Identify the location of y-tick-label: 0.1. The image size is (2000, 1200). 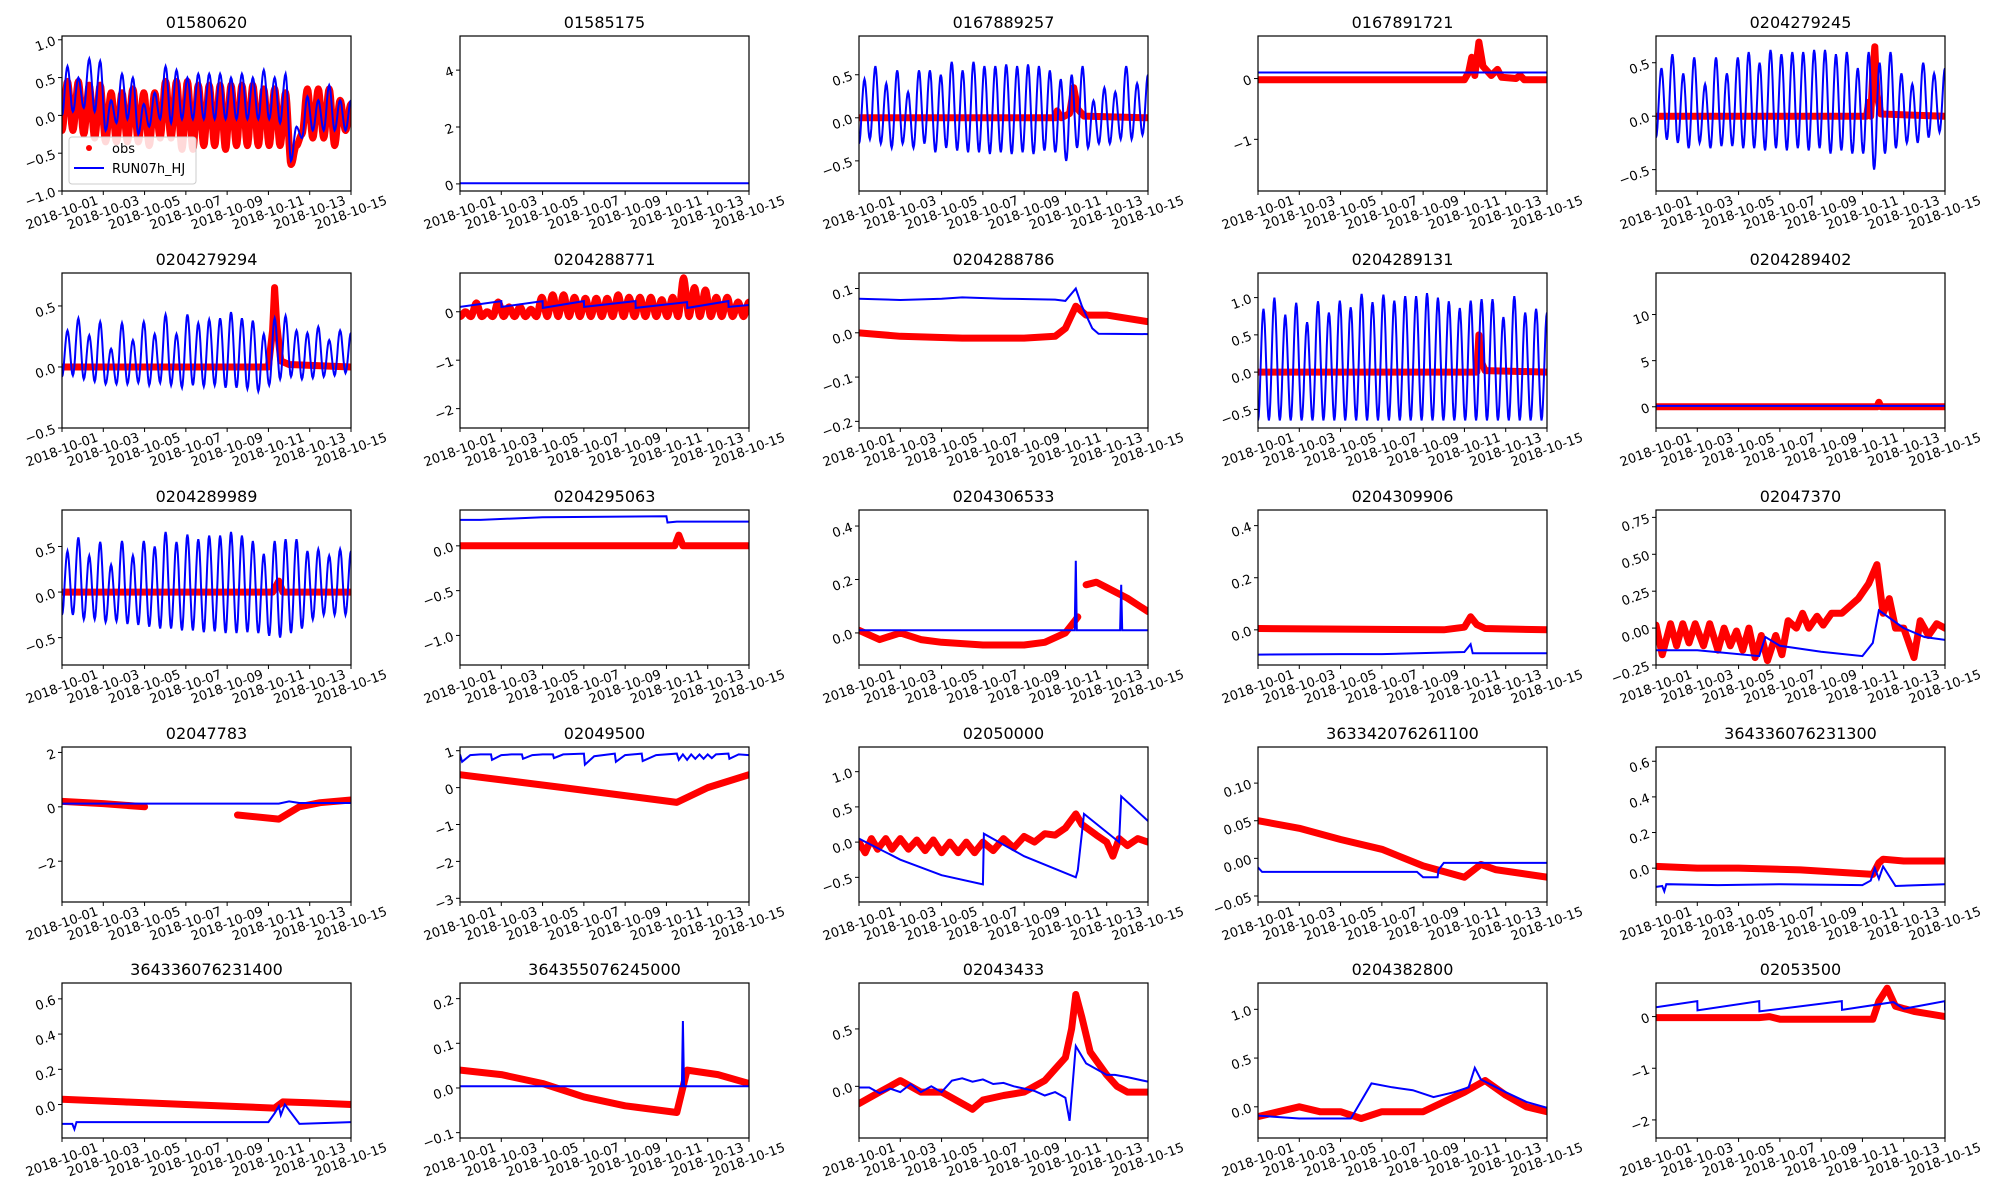
(444, 1048).